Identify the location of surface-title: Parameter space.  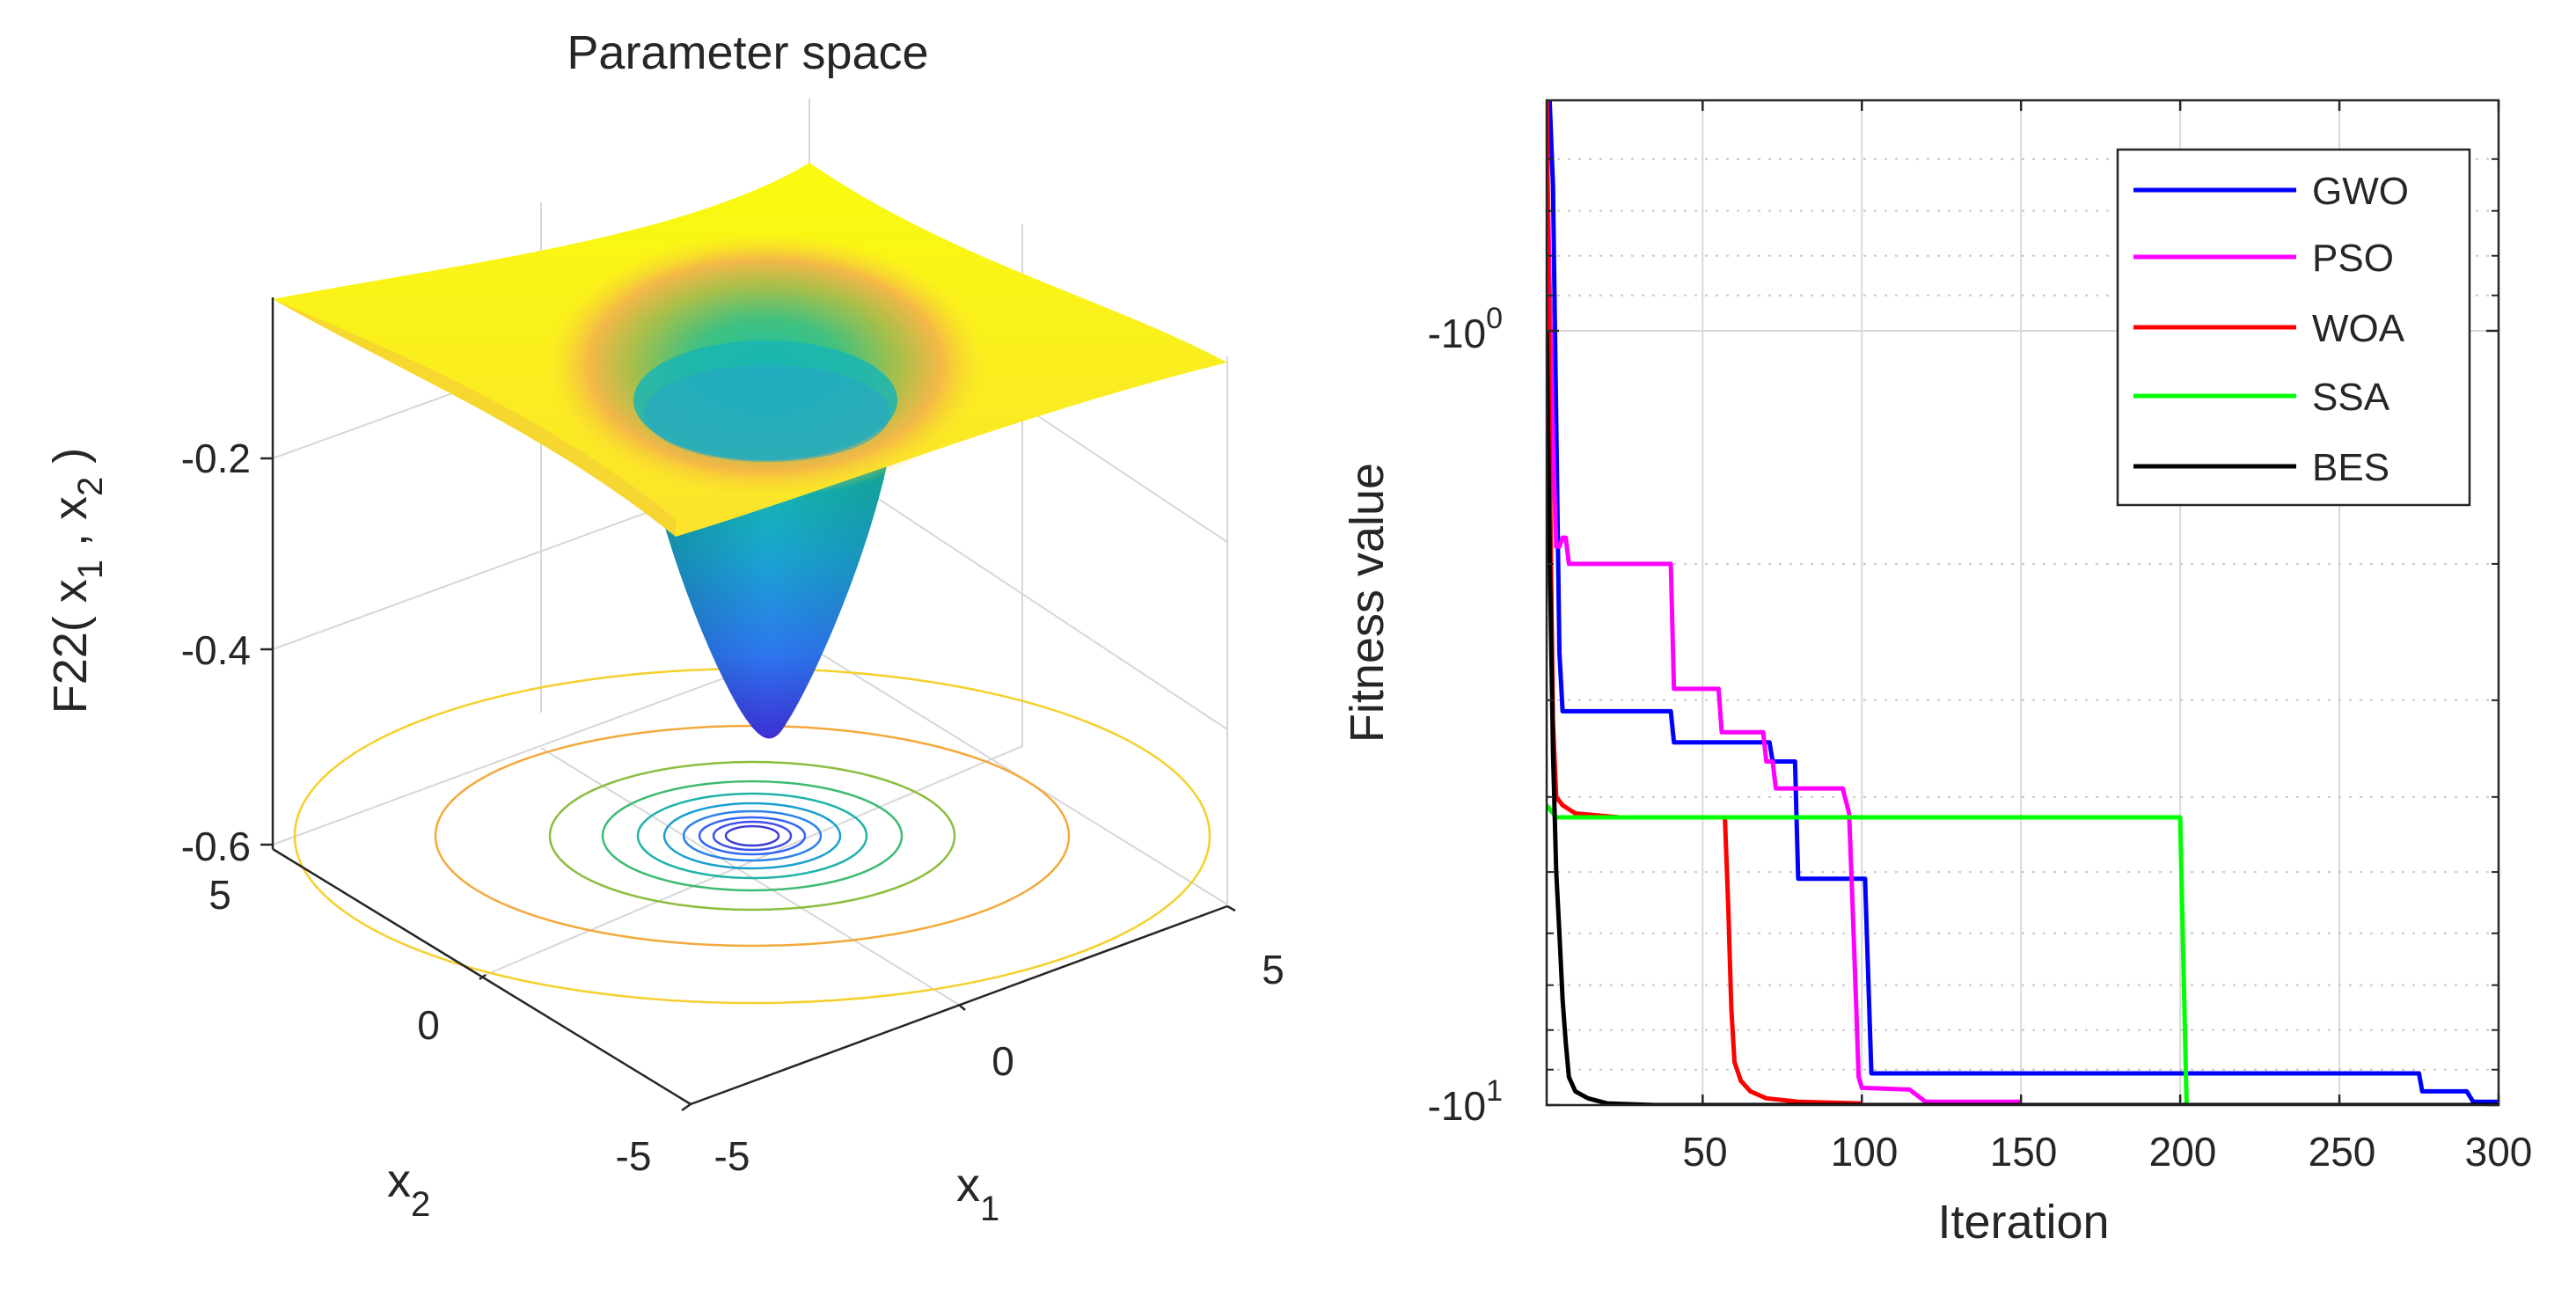
(747, 52).